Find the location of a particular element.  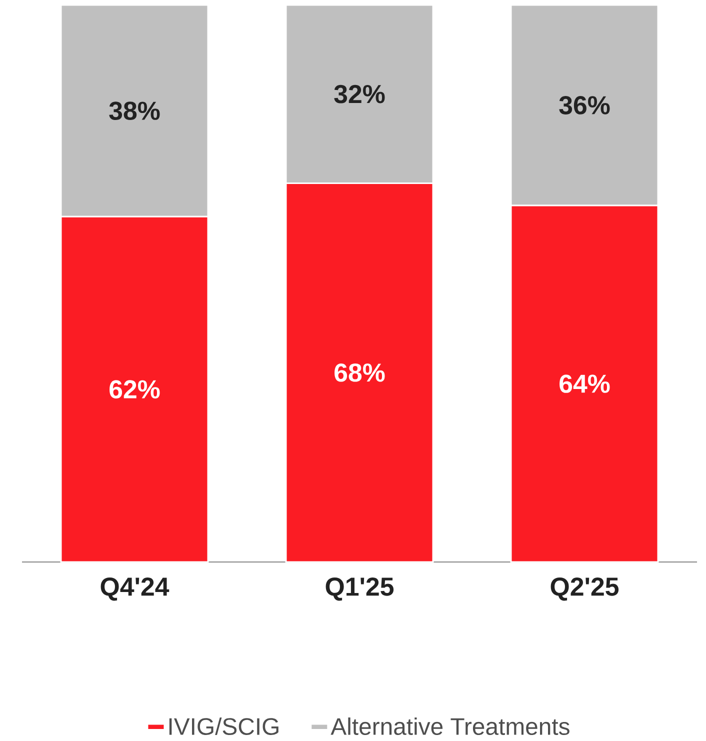

data-label: 38% is located at coordinates (134, 111).